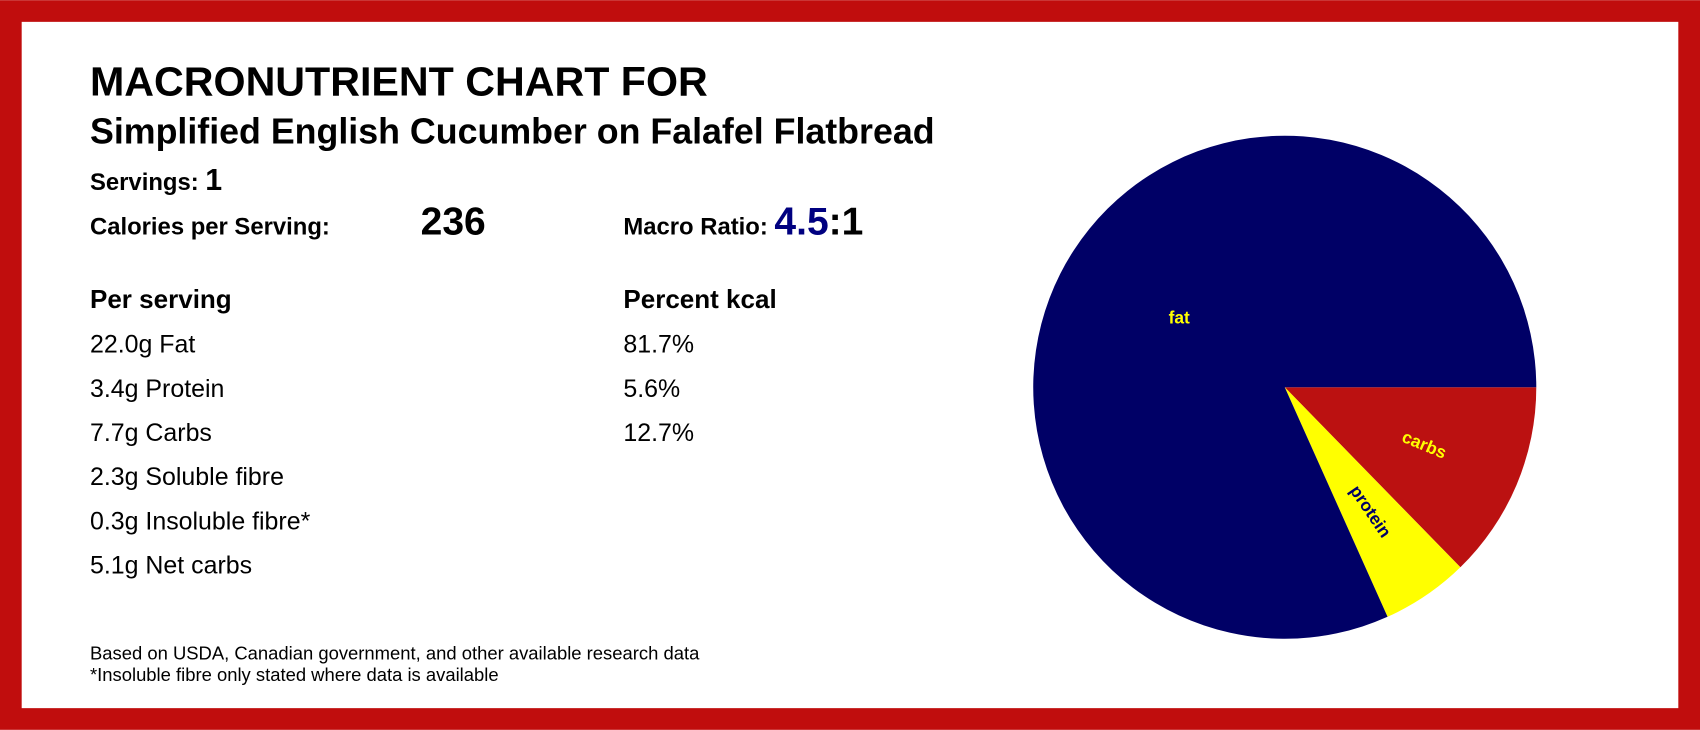 The height and width of the screenshot is (730, 1700). What do you see at coordinates (151, 433) in the screenshot?
I see `nutrient-row: 7.7g Carbs` at bounding box center [151, 433].